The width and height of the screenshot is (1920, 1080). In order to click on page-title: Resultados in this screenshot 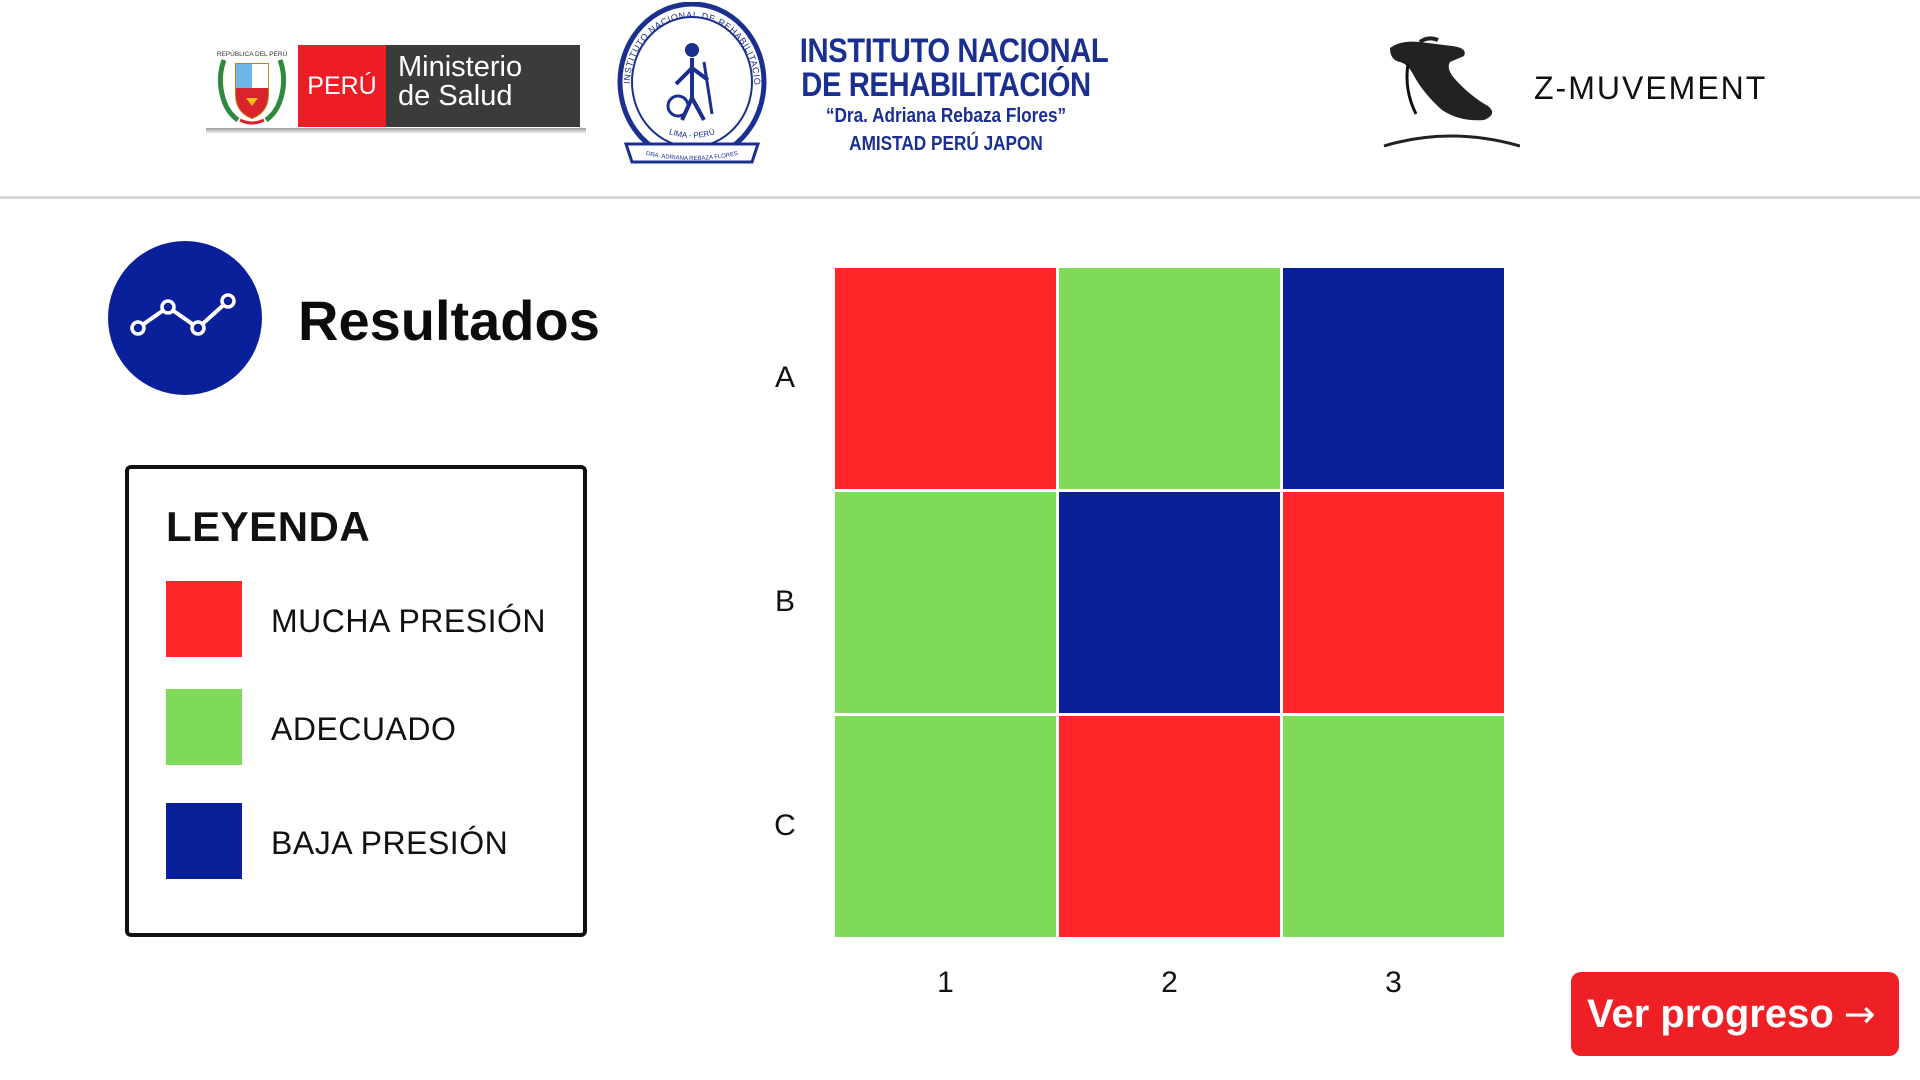, I will do `click(449, 320)`.